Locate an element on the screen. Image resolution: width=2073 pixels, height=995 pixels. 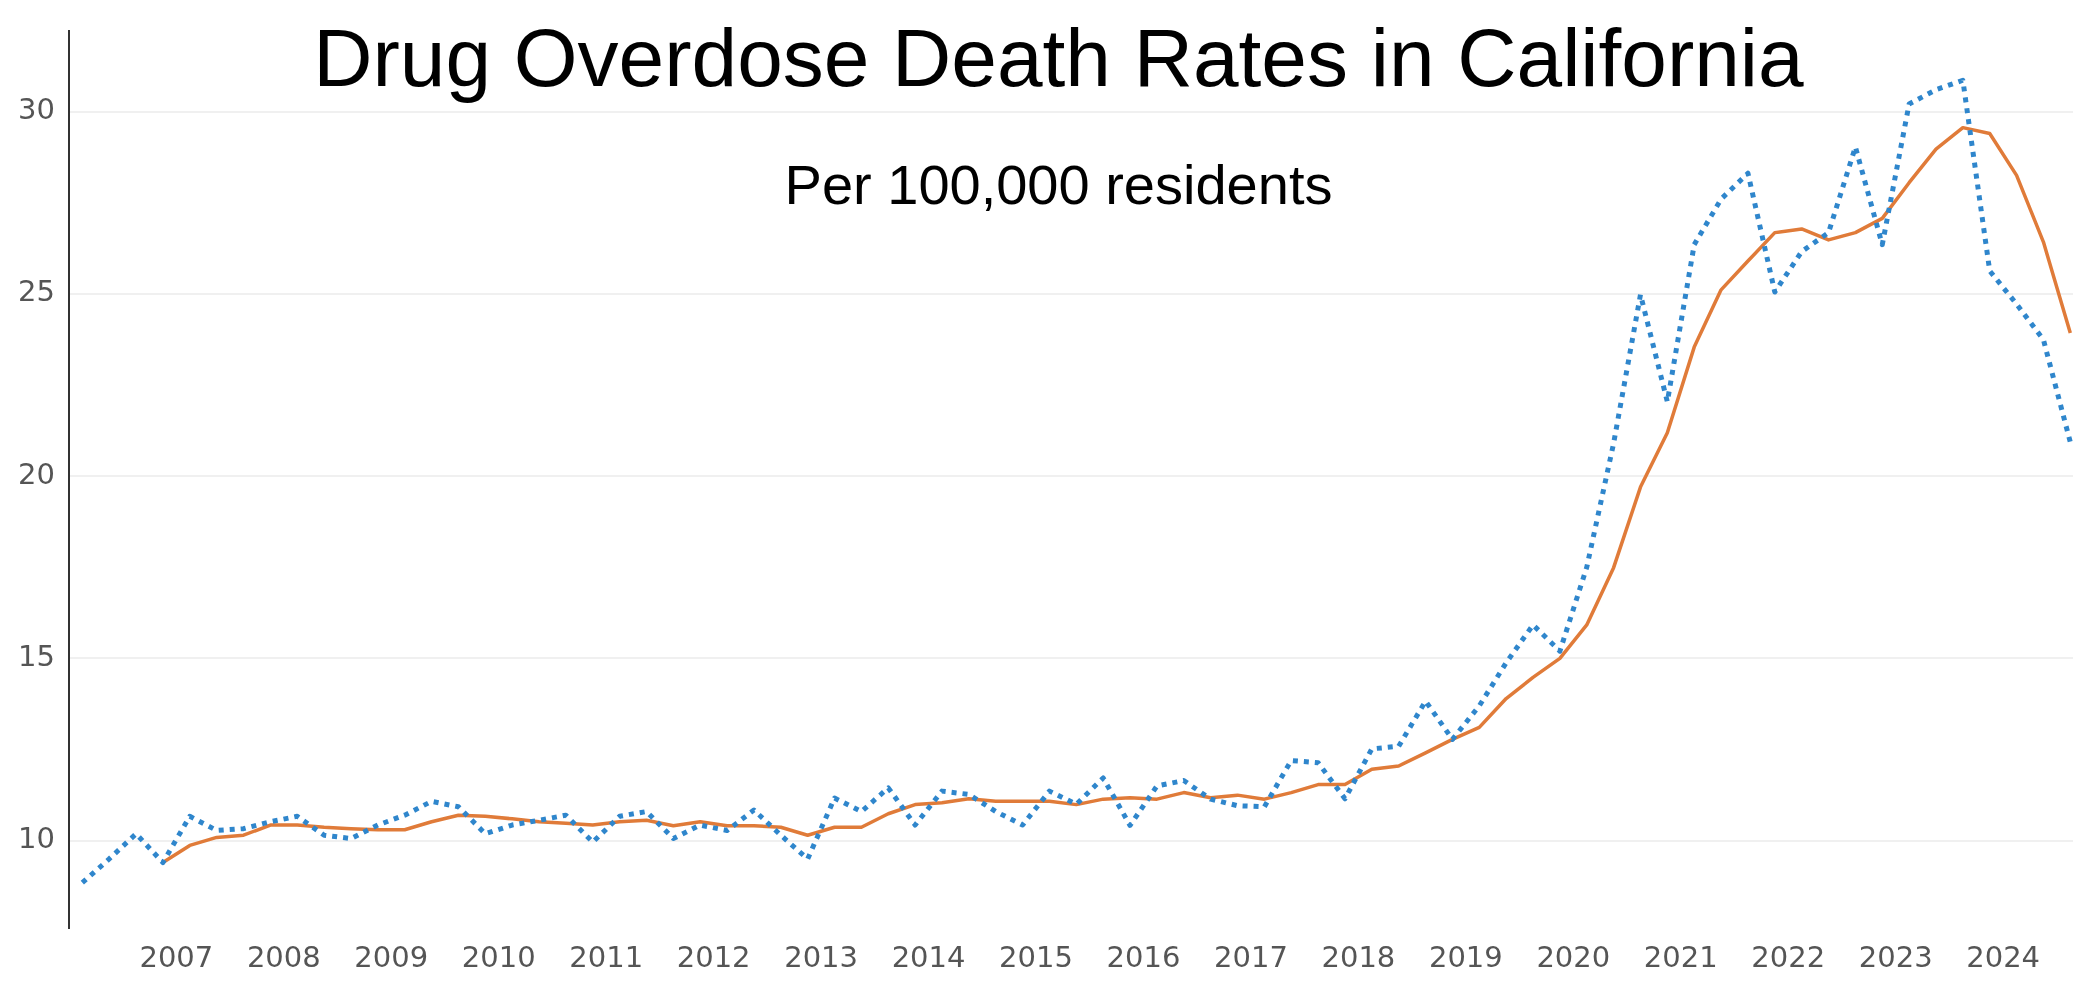
x-tick-label: 2007 is located at coordinates (176, 957).